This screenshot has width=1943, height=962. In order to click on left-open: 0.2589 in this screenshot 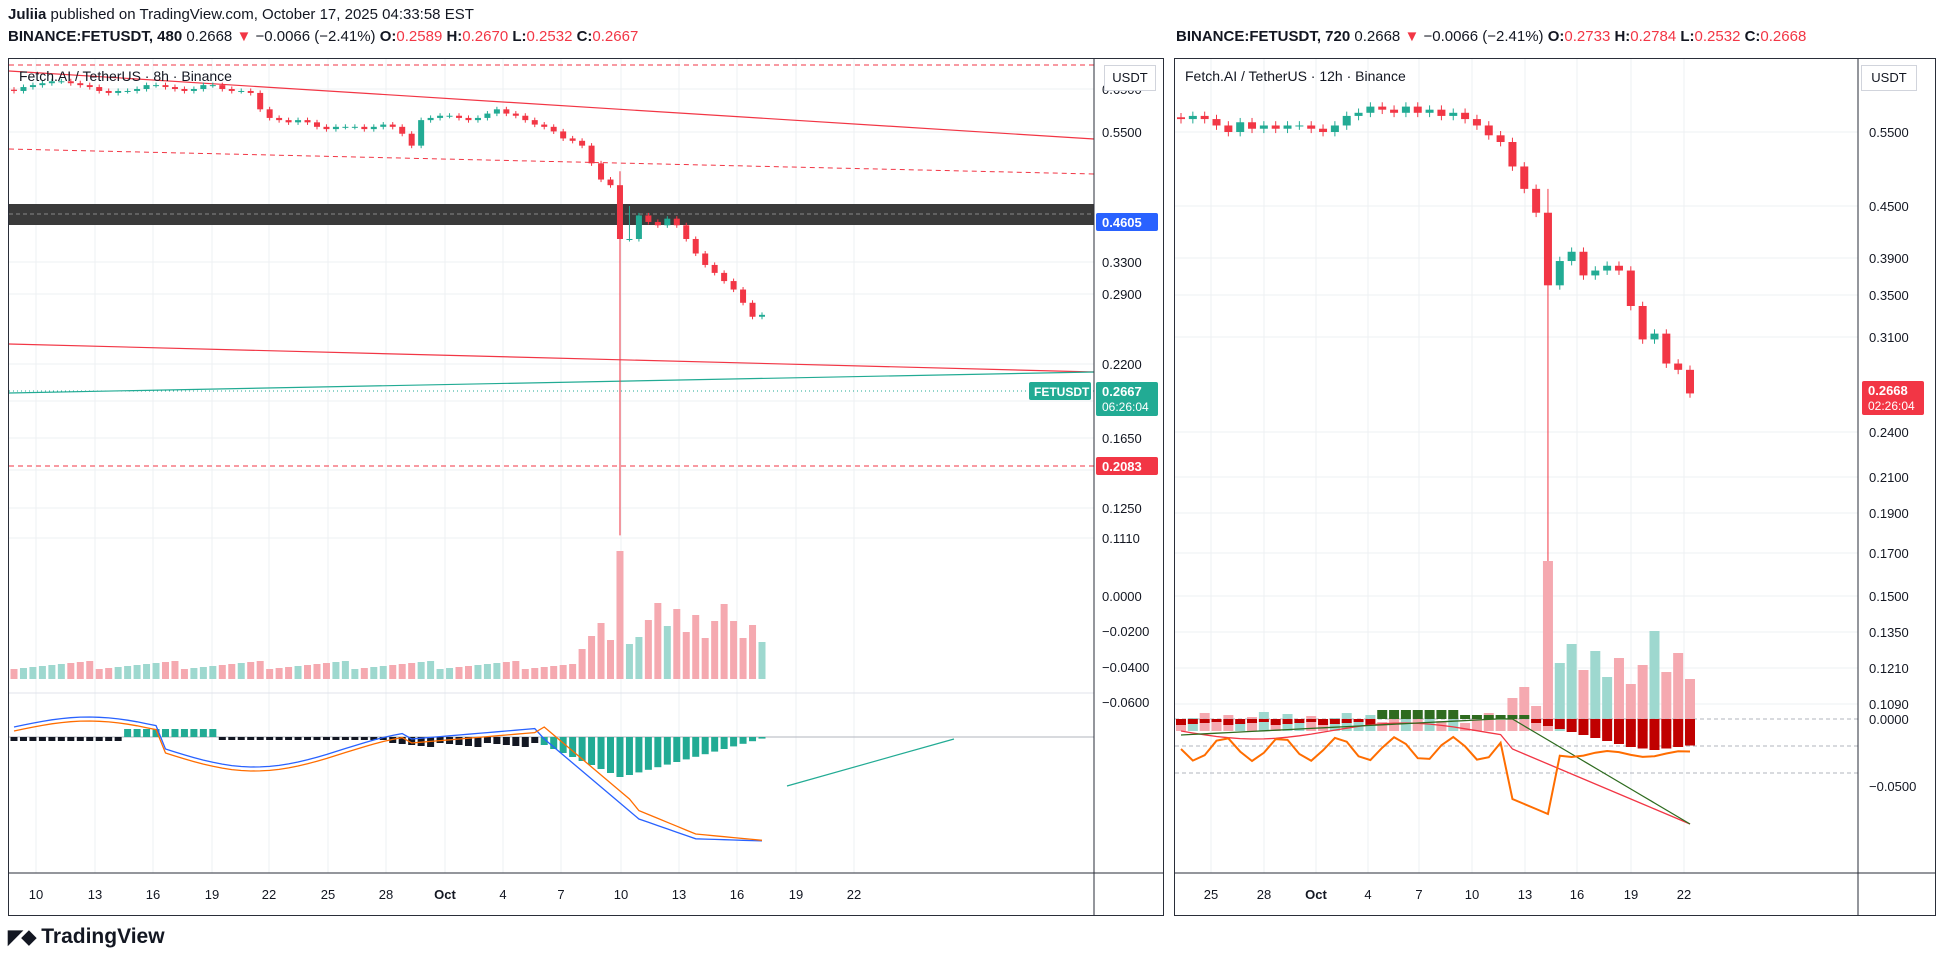, I will do `click(419, 36)`.